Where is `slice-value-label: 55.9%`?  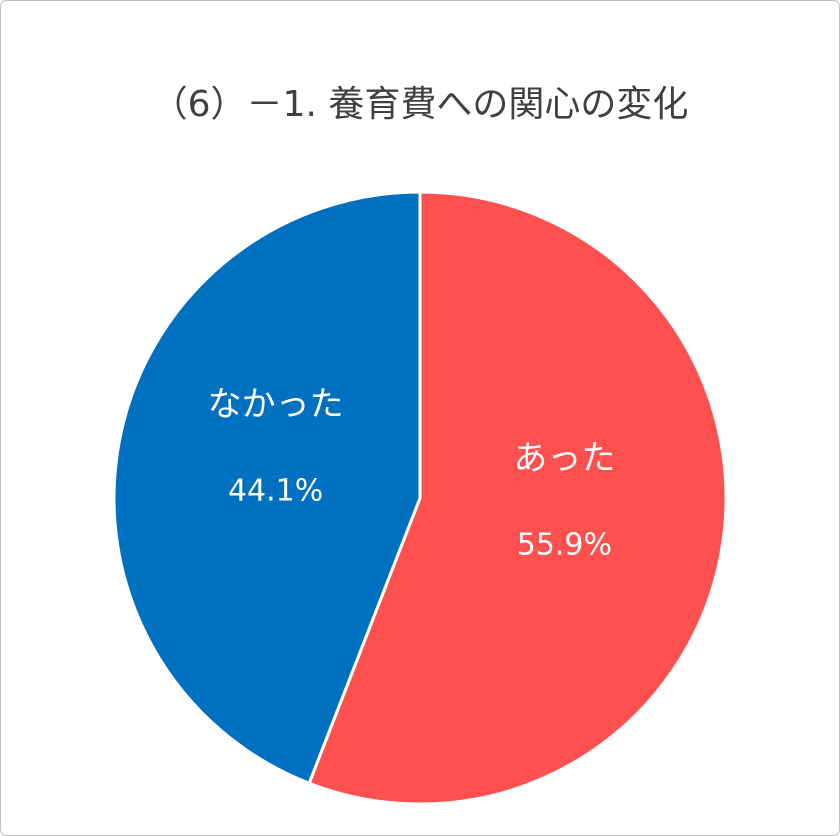
slice-value-label: 55.9% is located at coordinates (564, 545).